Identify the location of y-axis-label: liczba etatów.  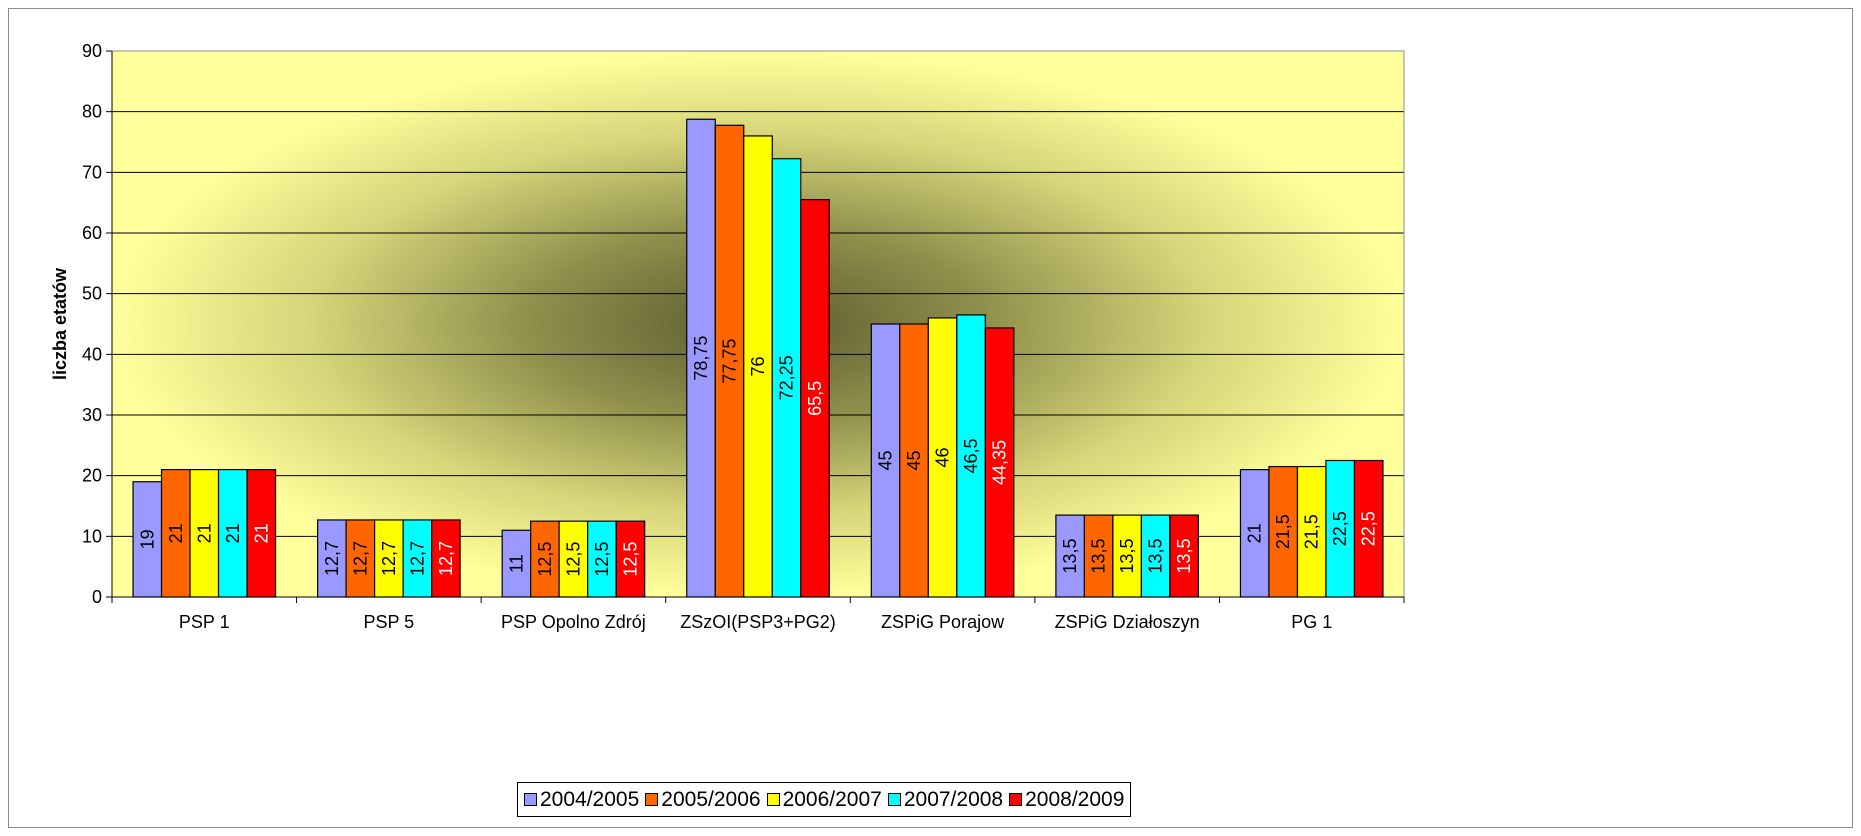
(60, 323).